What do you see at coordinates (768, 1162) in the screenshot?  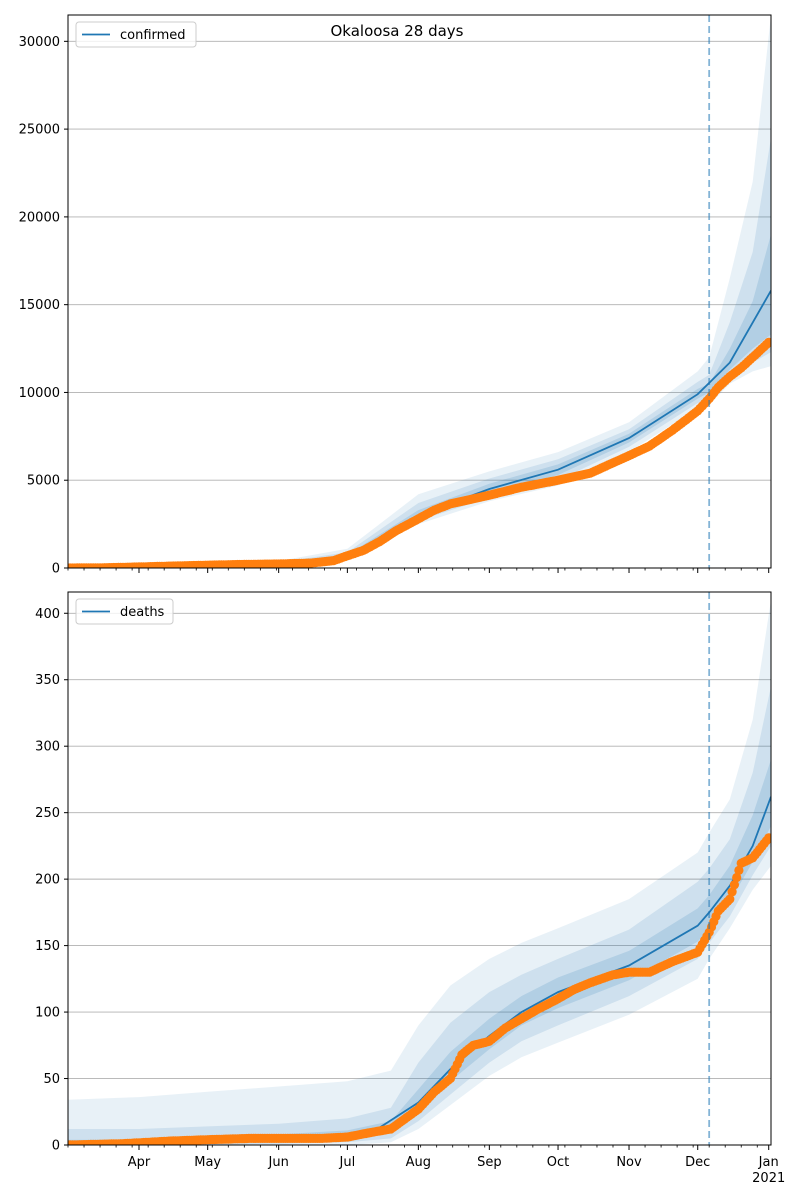 I see `x-tick-label: Jan` at bounding box center [768, 1162].